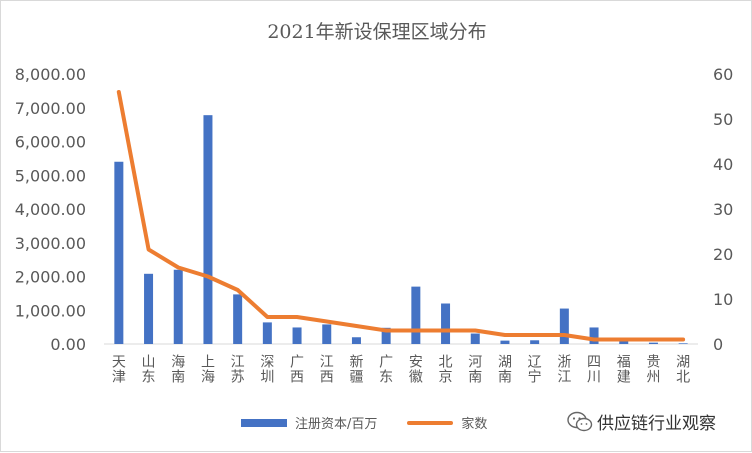  I want to click on chart-title: 2021年新设保理区域分布, so click(377, 32).